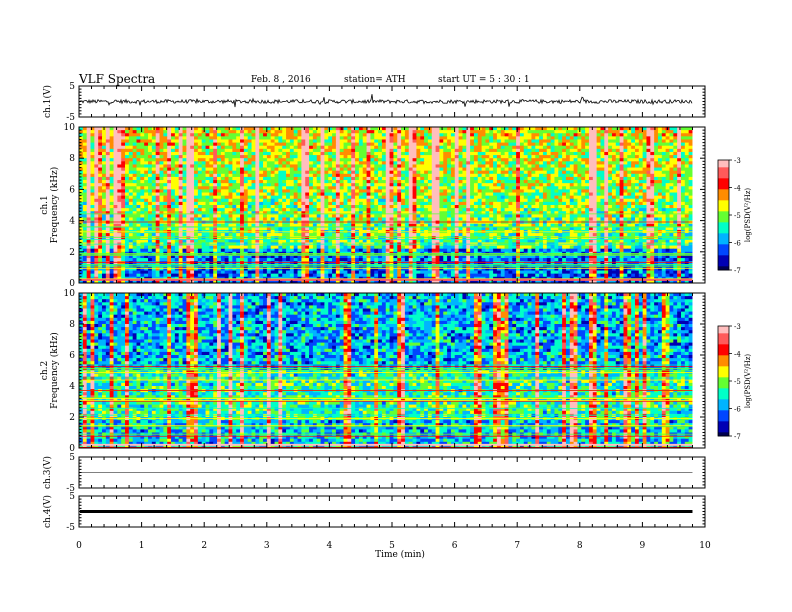 Image resolution: width=792 pixels, height=612 pixels. I want to click on chart-title: VLF Spectra, so click(117, 79).